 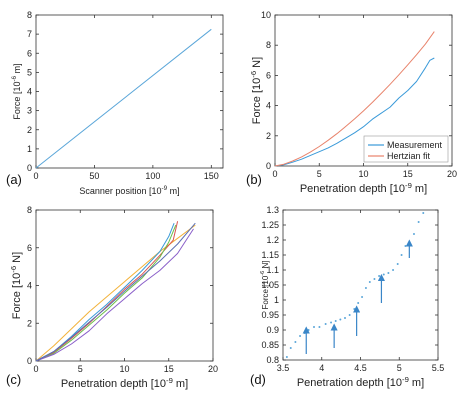 What do you see at coordinates (29, 34) in the screenshot?
I see `y-tick-label: 7` at bounding box center [29, 34].